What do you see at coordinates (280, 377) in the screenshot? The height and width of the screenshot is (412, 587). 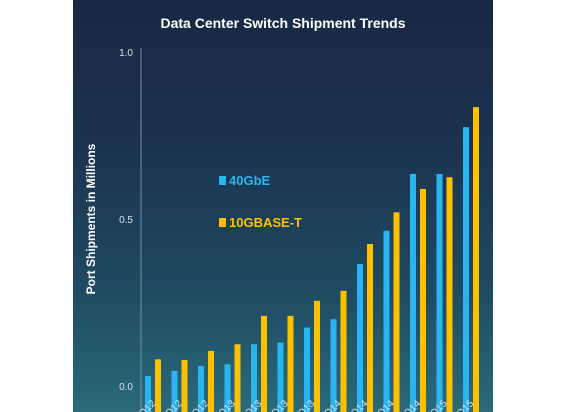 I see `bar-40gbe-3q13` at bounding box center [280, 377].